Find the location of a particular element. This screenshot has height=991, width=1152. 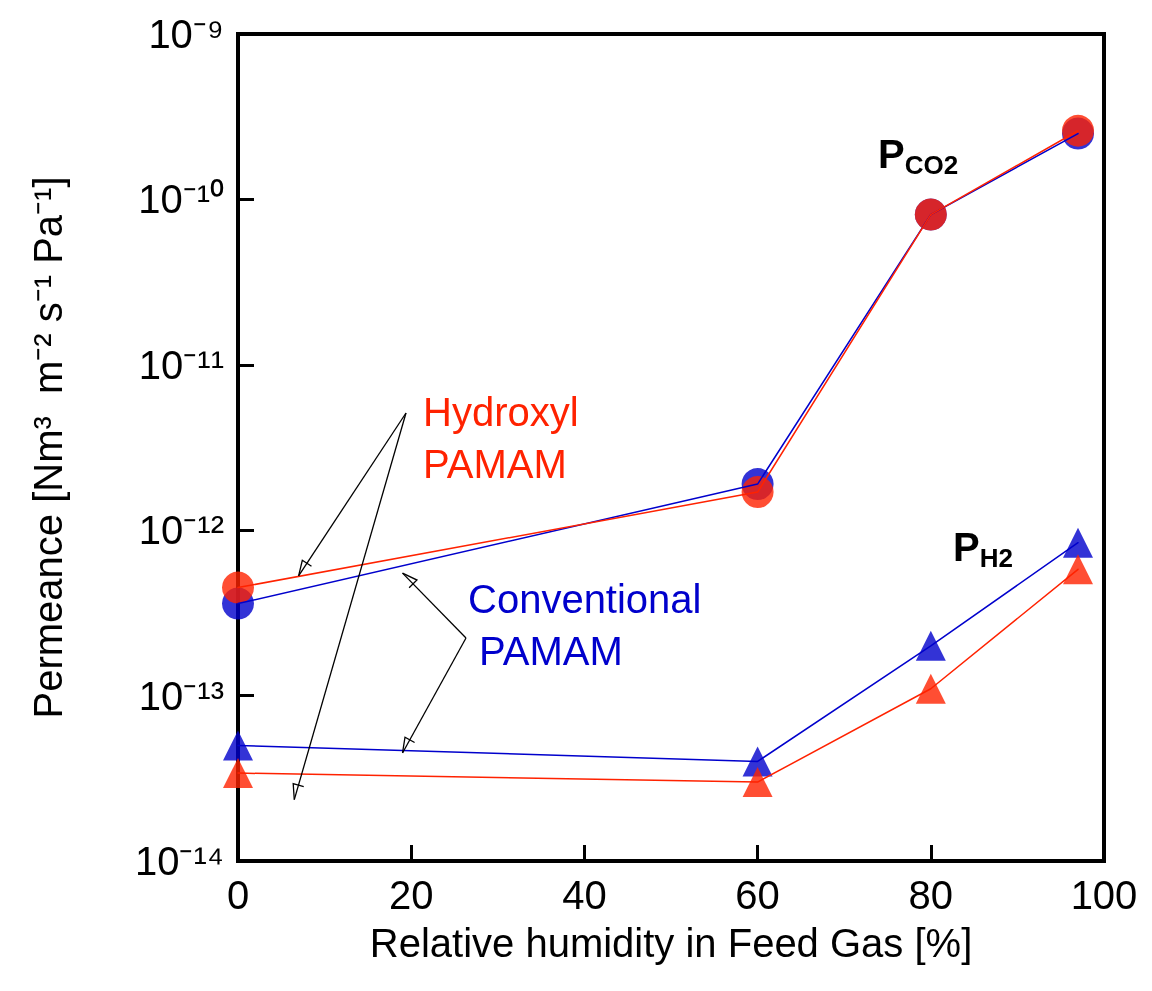

y-tick-label: 10⁻¹⁰ is located at coordinates (181, 199).